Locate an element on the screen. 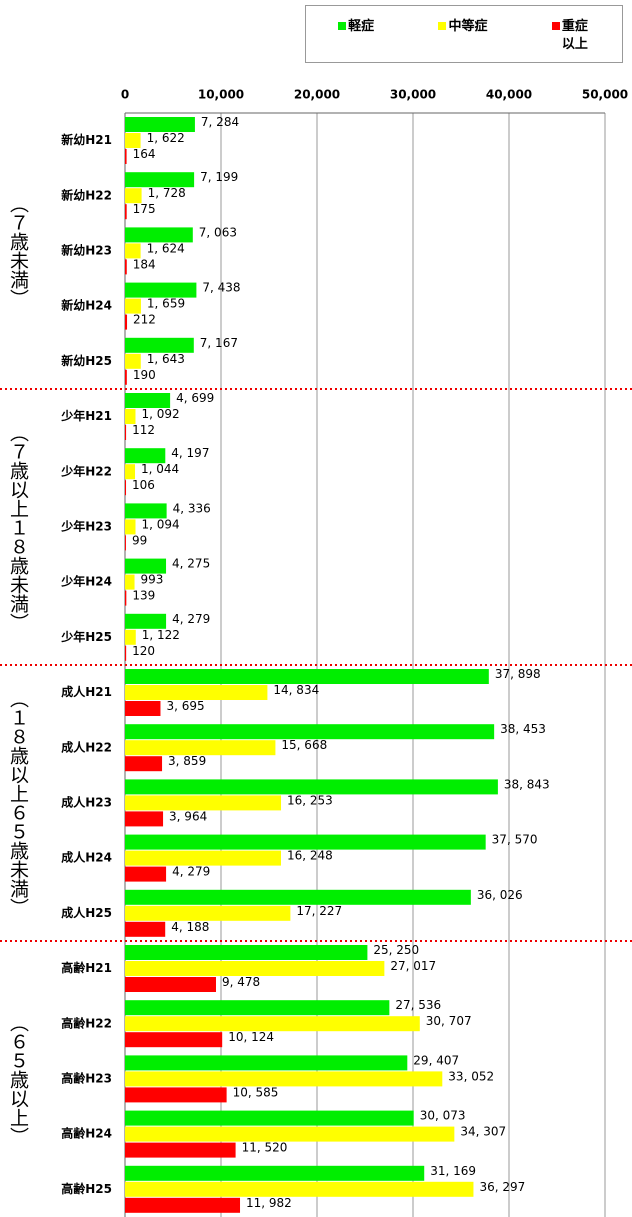 The width and height of the screenshot is (632, 1217). value-label: 4, 275 is located at coordinates (191, 564).